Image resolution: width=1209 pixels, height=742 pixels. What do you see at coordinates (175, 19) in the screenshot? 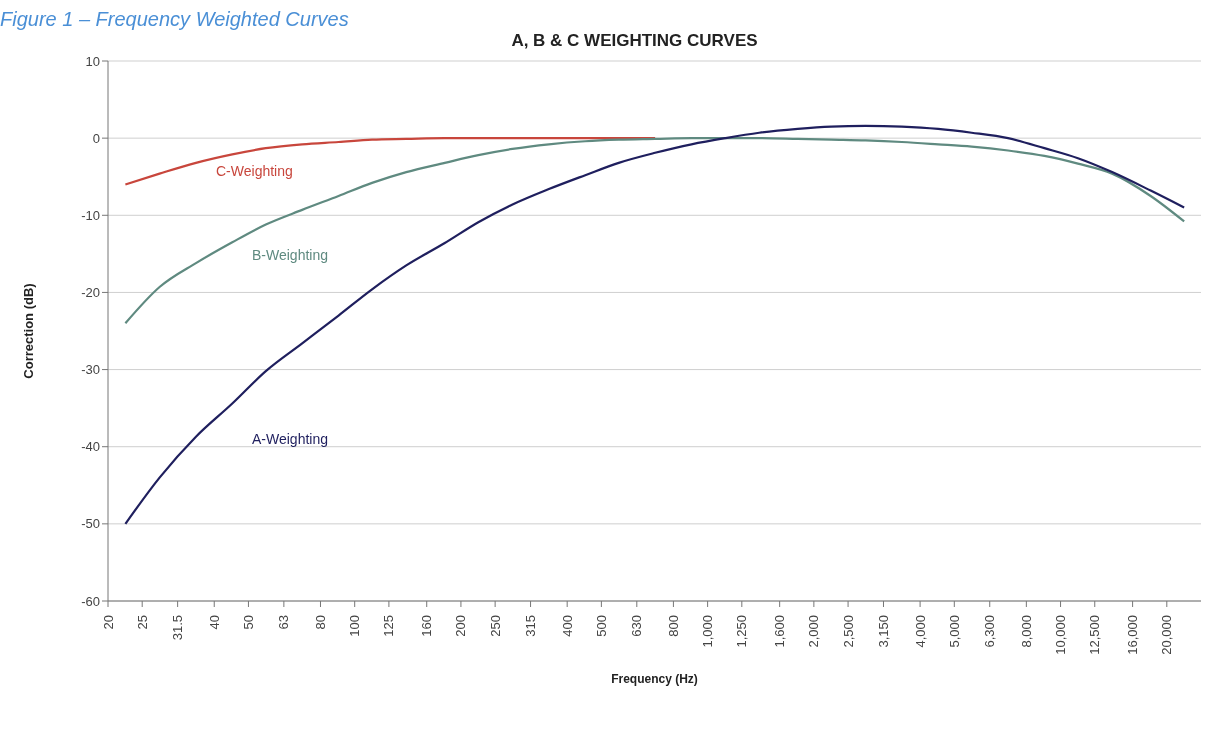
I see `caption: Figure 1 – Frequency Weighted Curves` at bounding box center [175, 19].